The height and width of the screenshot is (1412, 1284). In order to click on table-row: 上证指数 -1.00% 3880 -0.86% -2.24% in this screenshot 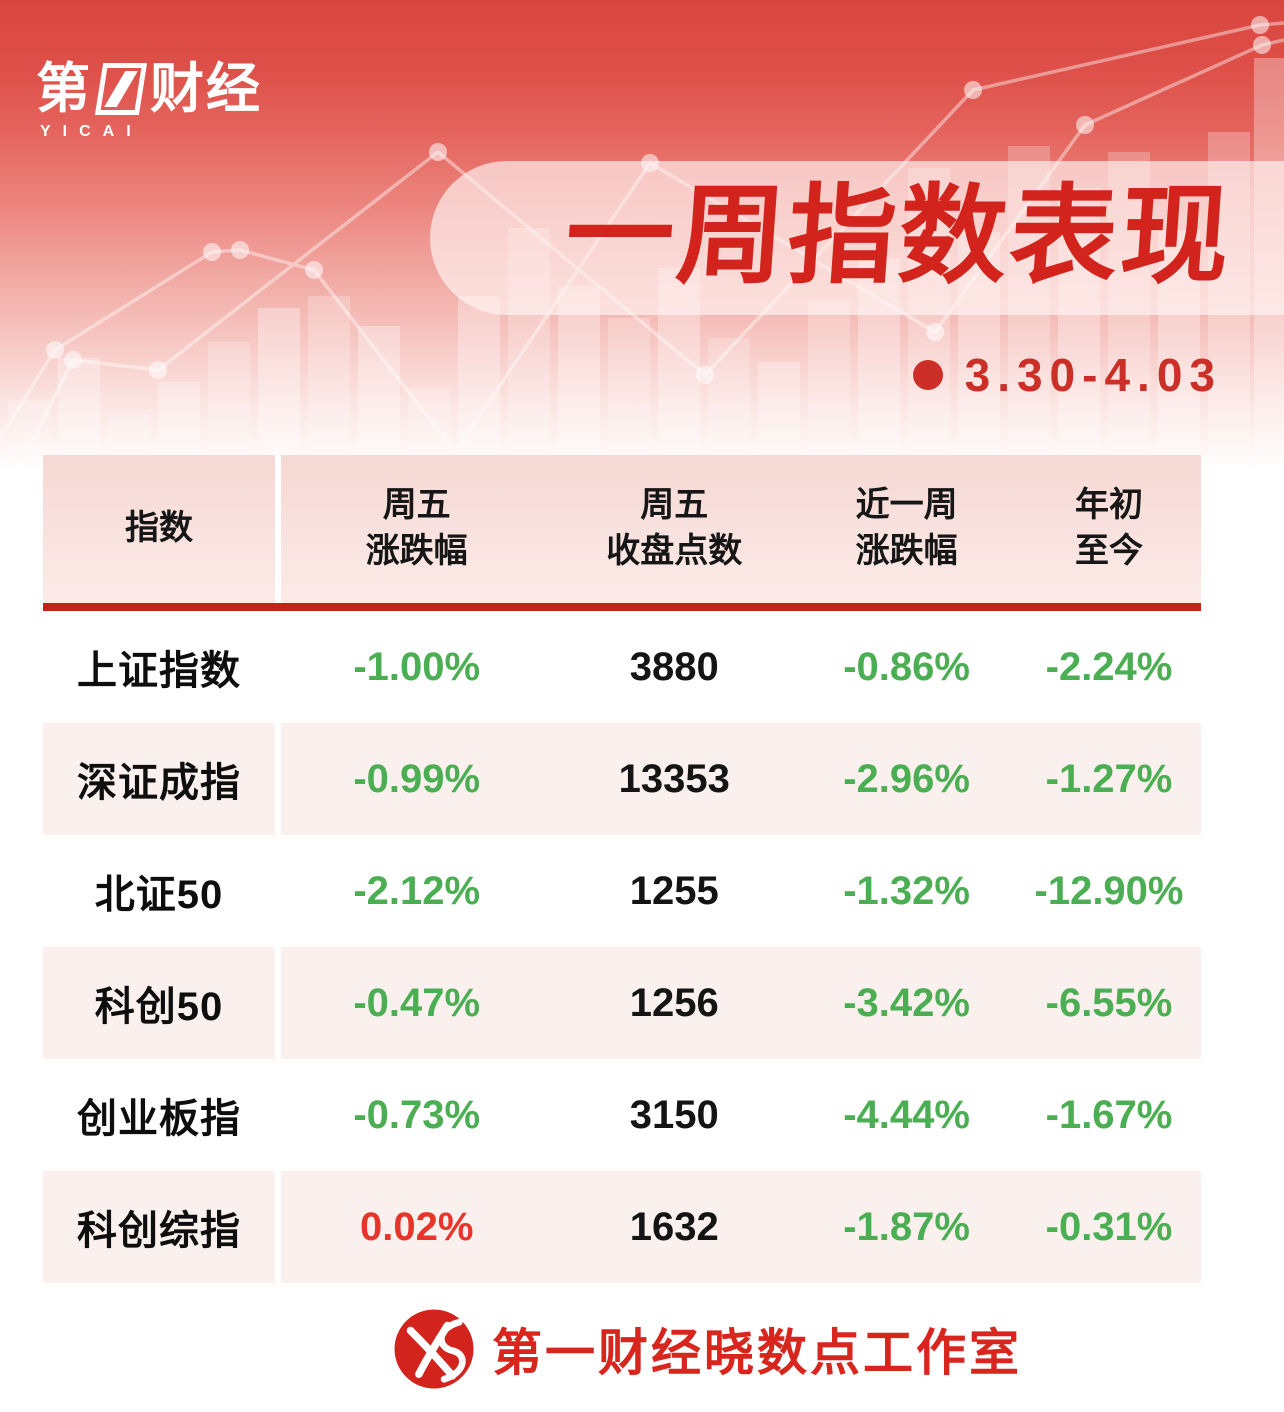, I will do `click(622, 667)`.